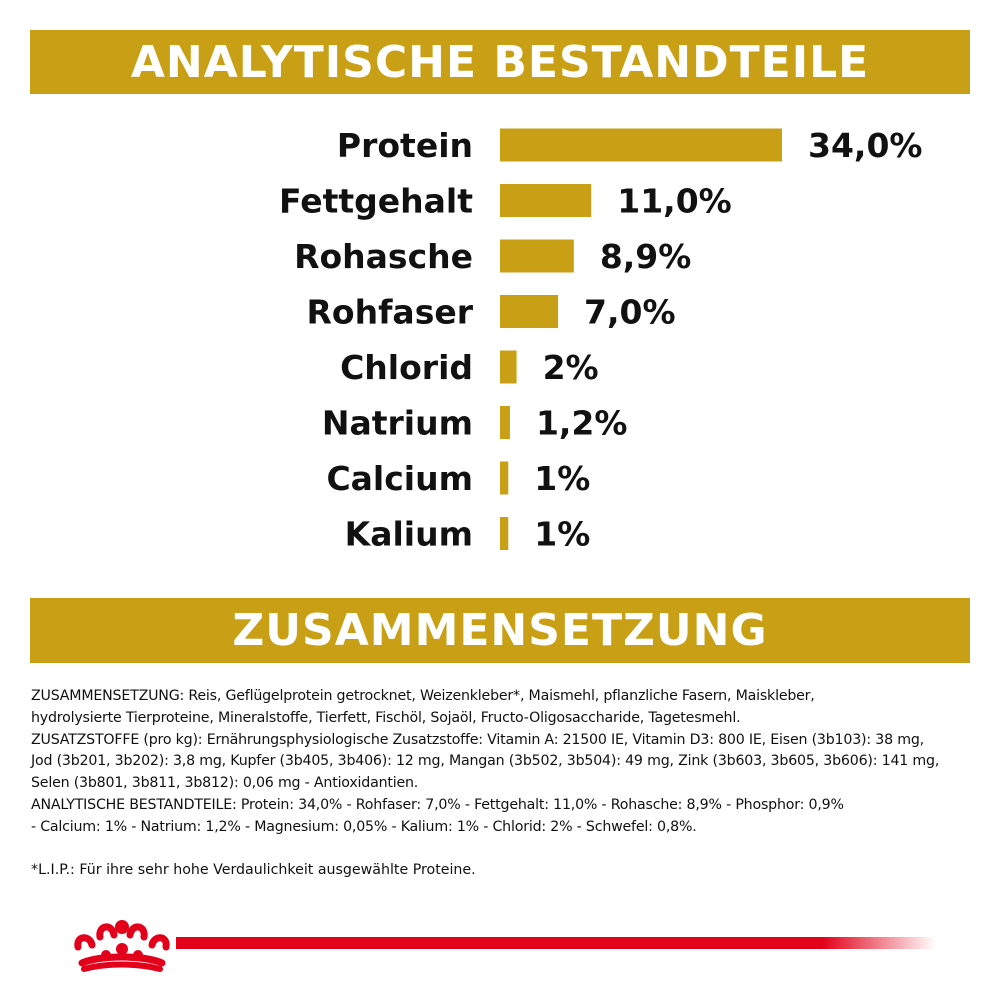 The image size is (1000, 1000). I want to click on category-label: Rohfaser, so click(390, 312).